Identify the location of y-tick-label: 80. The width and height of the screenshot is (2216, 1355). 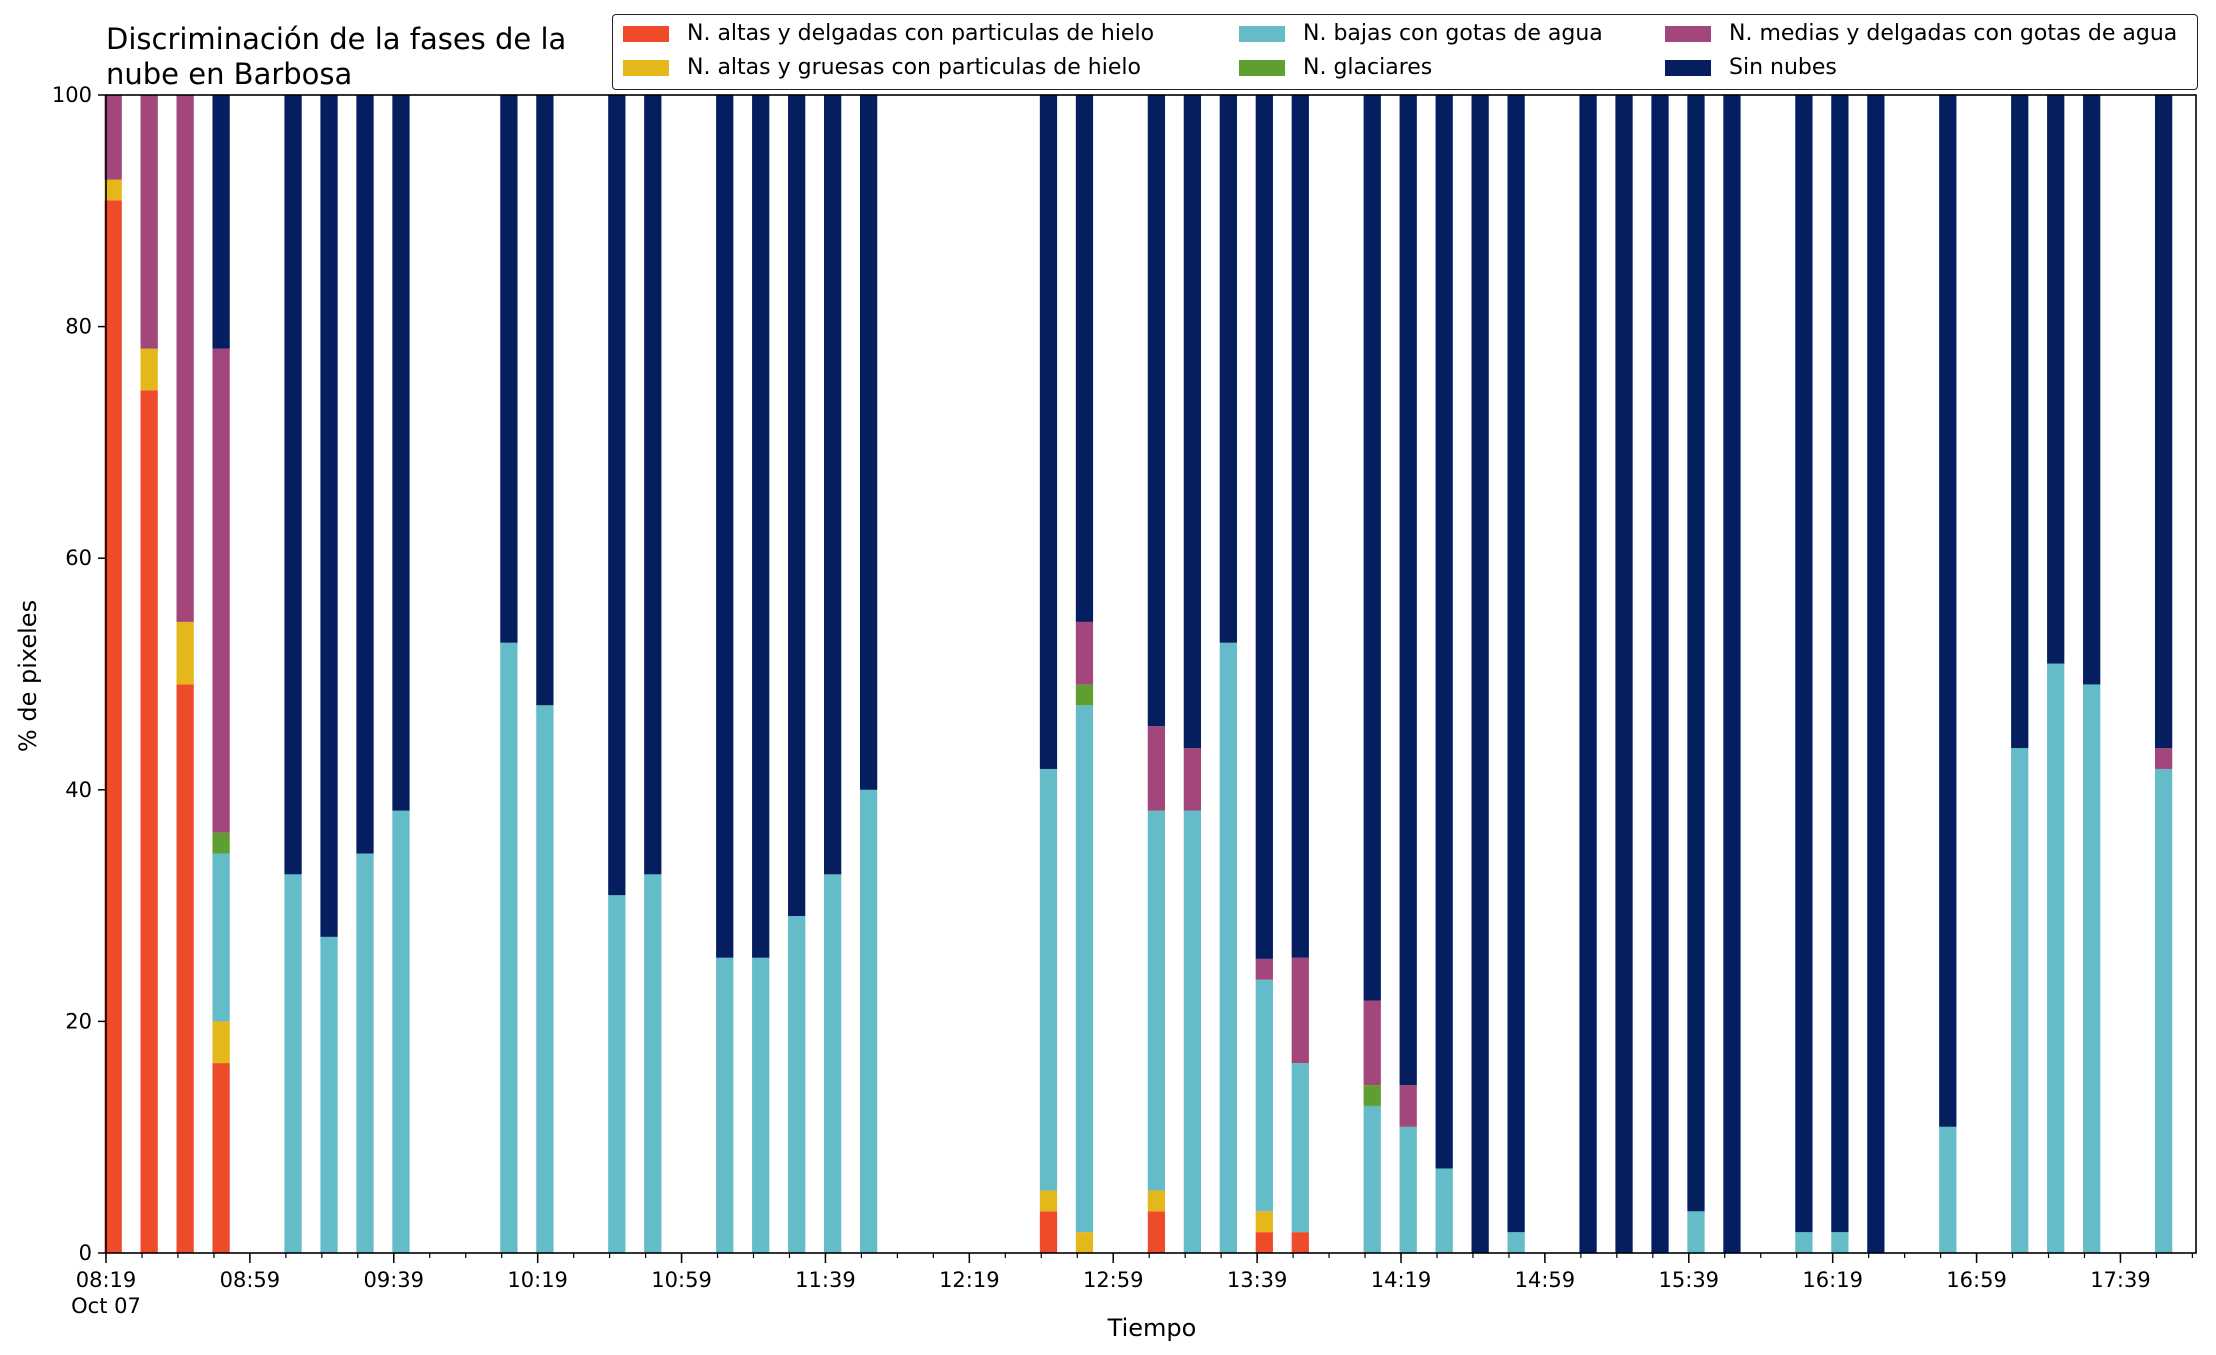
(78, 327).